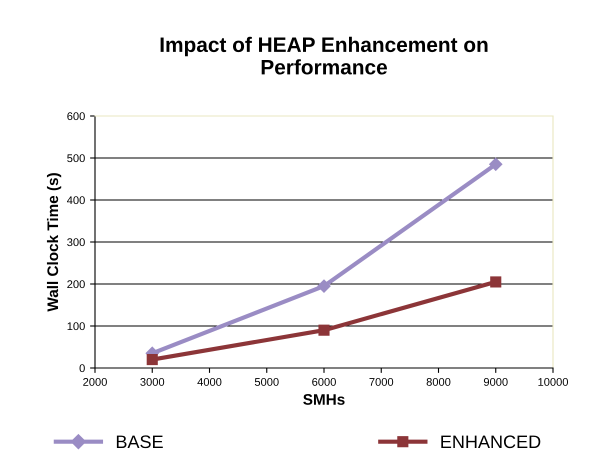 The width and height of the screenshot is (597, 468). I want to click on legend-label: ENHANCED, so click(490, 441).